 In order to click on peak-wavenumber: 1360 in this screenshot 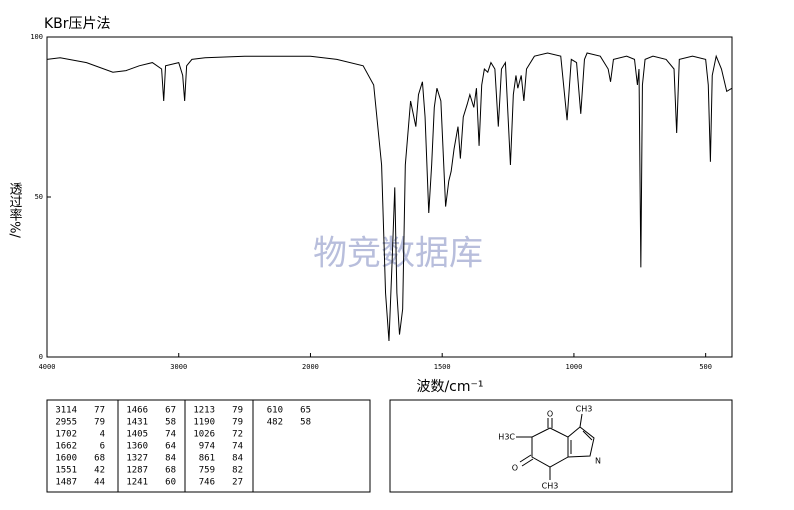, I will do `click(137, 447)`.